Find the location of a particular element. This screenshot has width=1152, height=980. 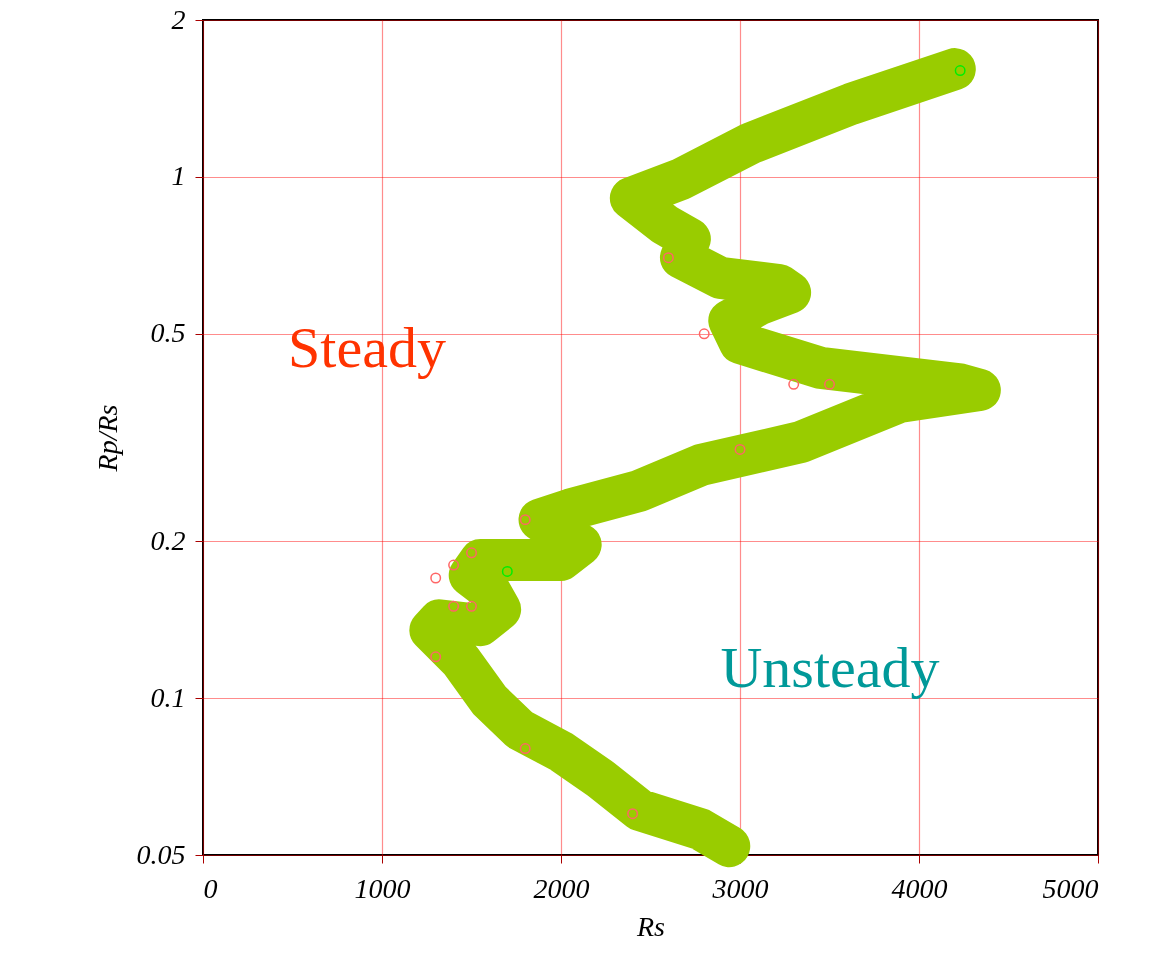

y-axis-title: Rp/Rs is located at coordinates (107, 438).